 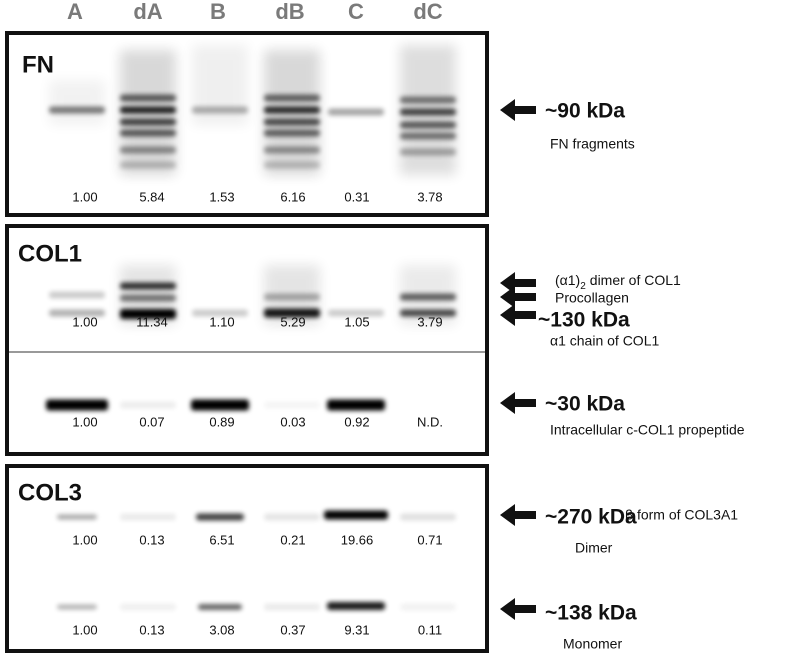 What do you see at coordinates (356, 629) in the screenshot?
I see `quant-value: 9.31` at bounding box center [356, 629].